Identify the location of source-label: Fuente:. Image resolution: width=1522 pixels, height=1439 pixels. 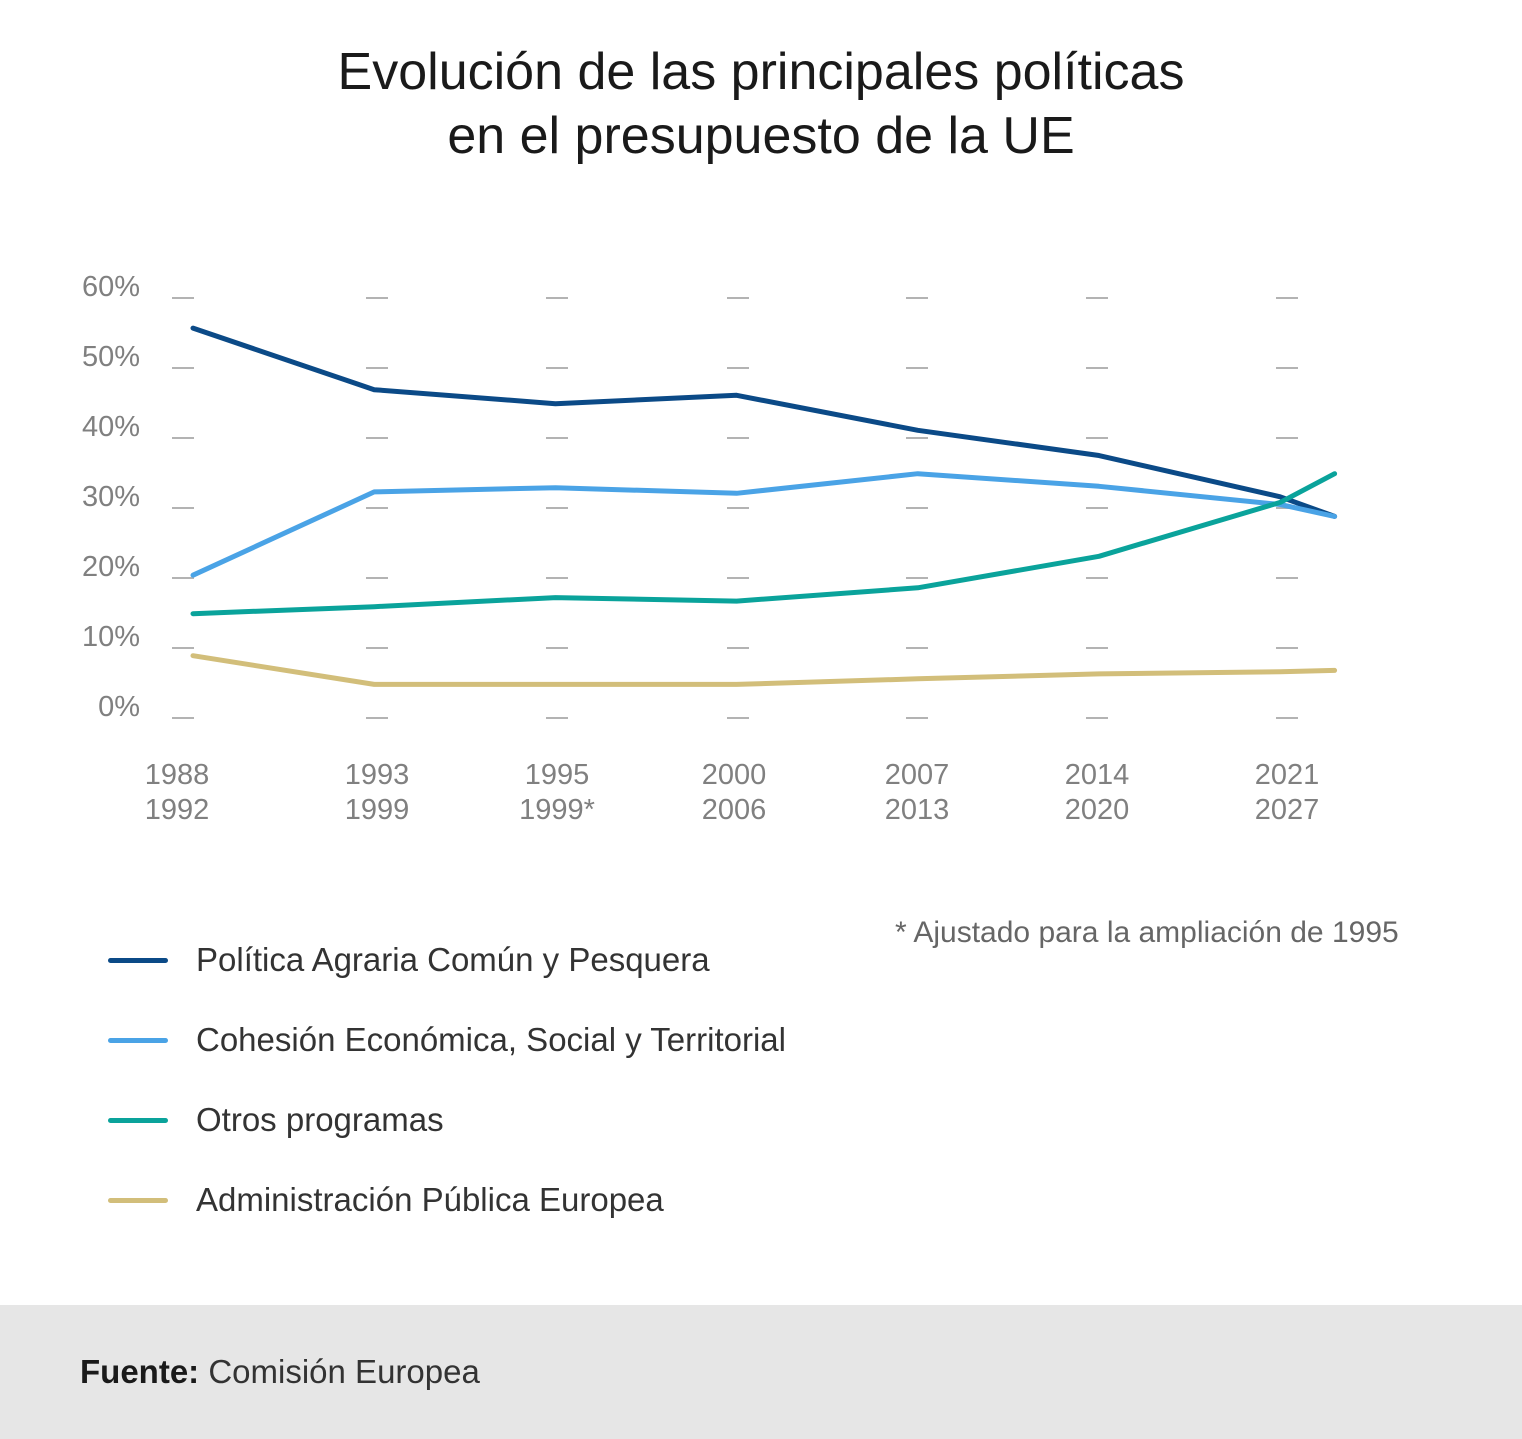
(140, 1371).